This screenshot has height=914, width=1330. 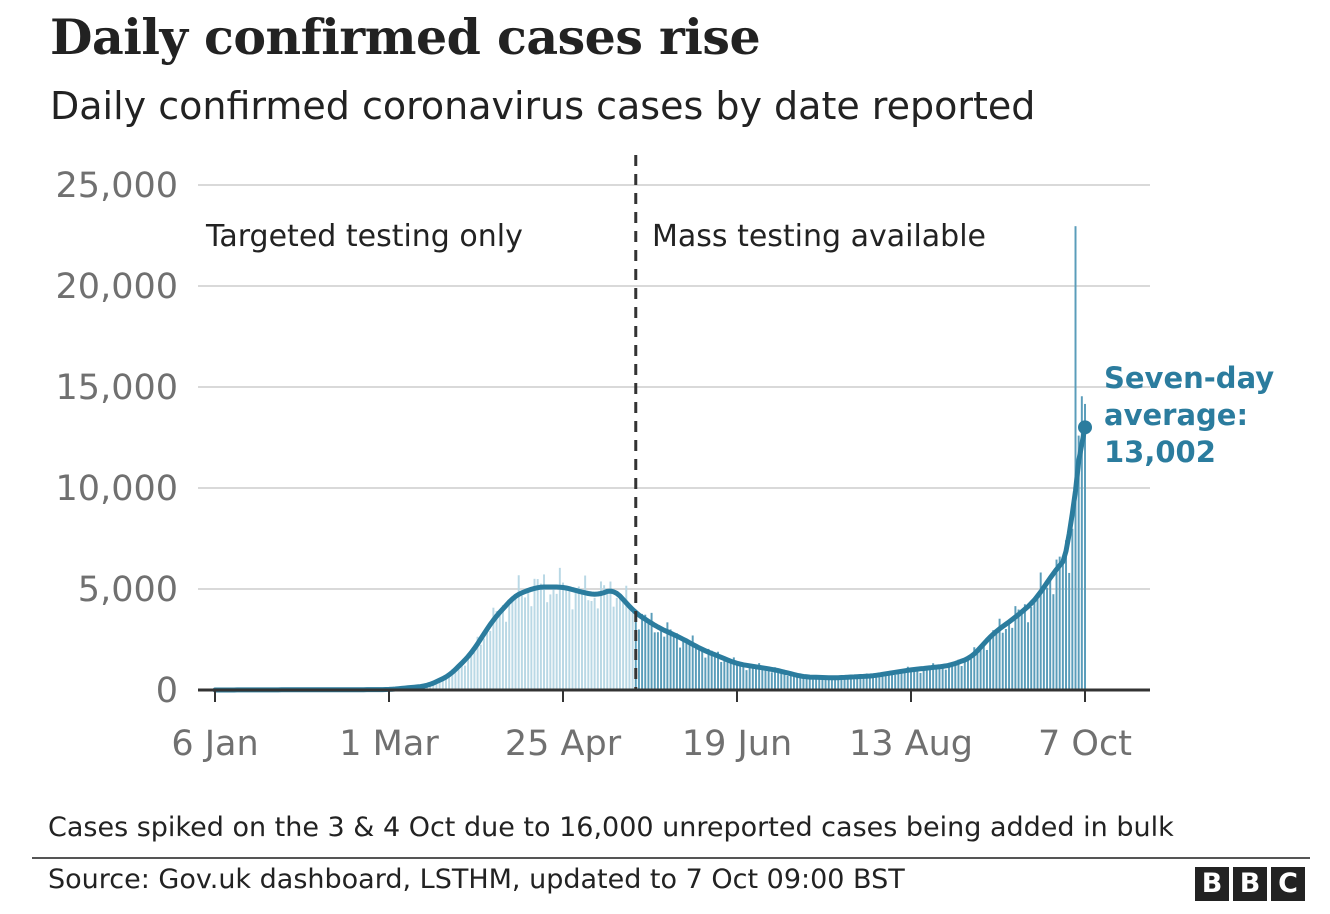 I want to click on phase-label-mass: Mass testing available, so click(x=819, y=236).